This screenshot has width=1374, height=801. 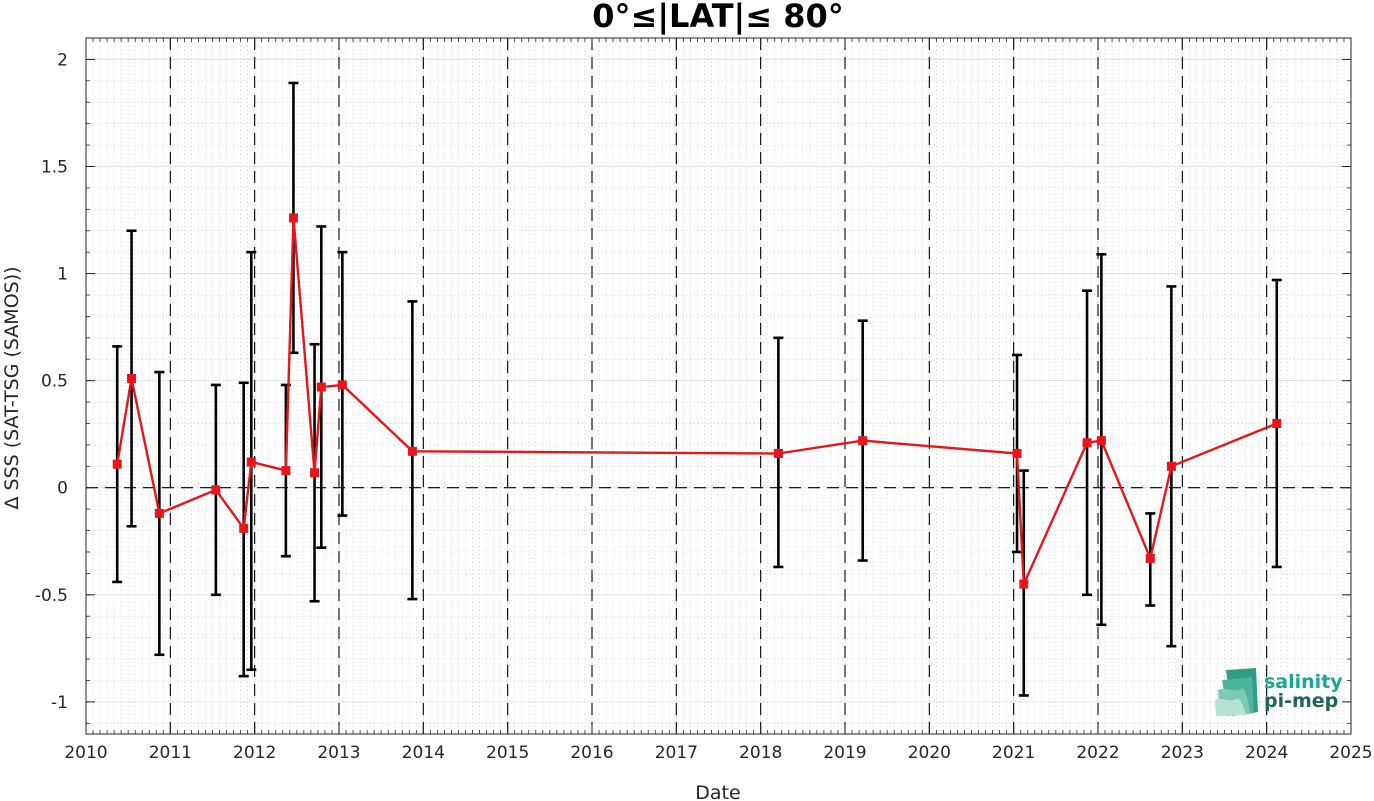 I want to click on x-tick-label: 2023, so click(x=1182, y=753).